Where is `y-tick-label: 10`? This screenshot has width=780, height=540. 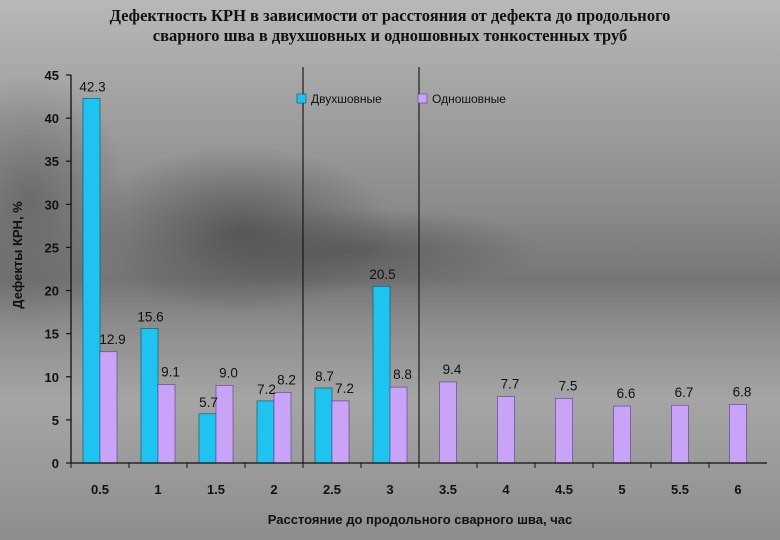 y-tick-label: 10 is located at coordinates (52, 377).